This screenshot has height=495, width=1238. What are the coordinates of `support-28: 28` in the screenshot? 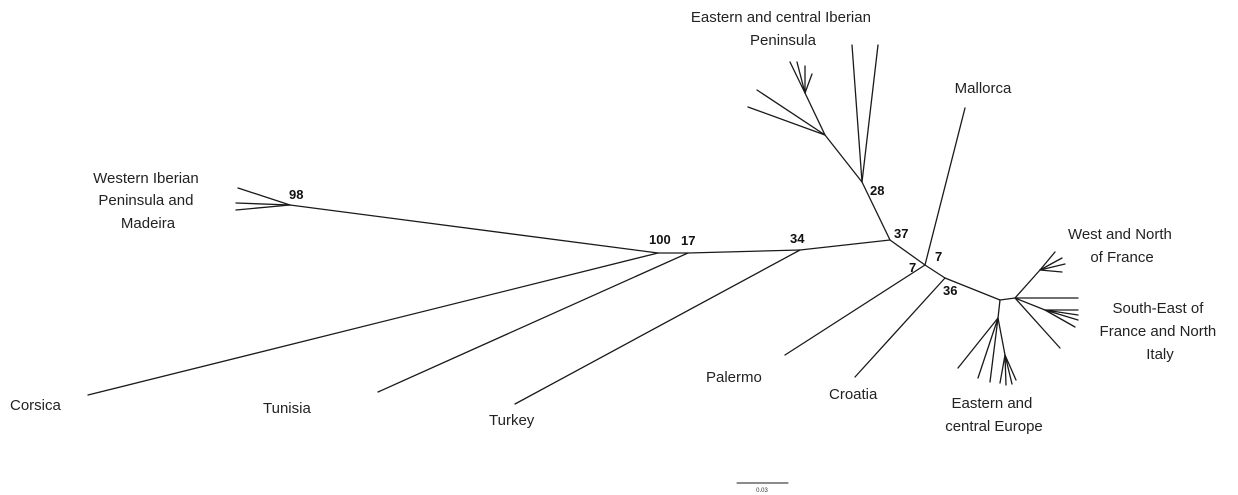 It's located at (877, 190).